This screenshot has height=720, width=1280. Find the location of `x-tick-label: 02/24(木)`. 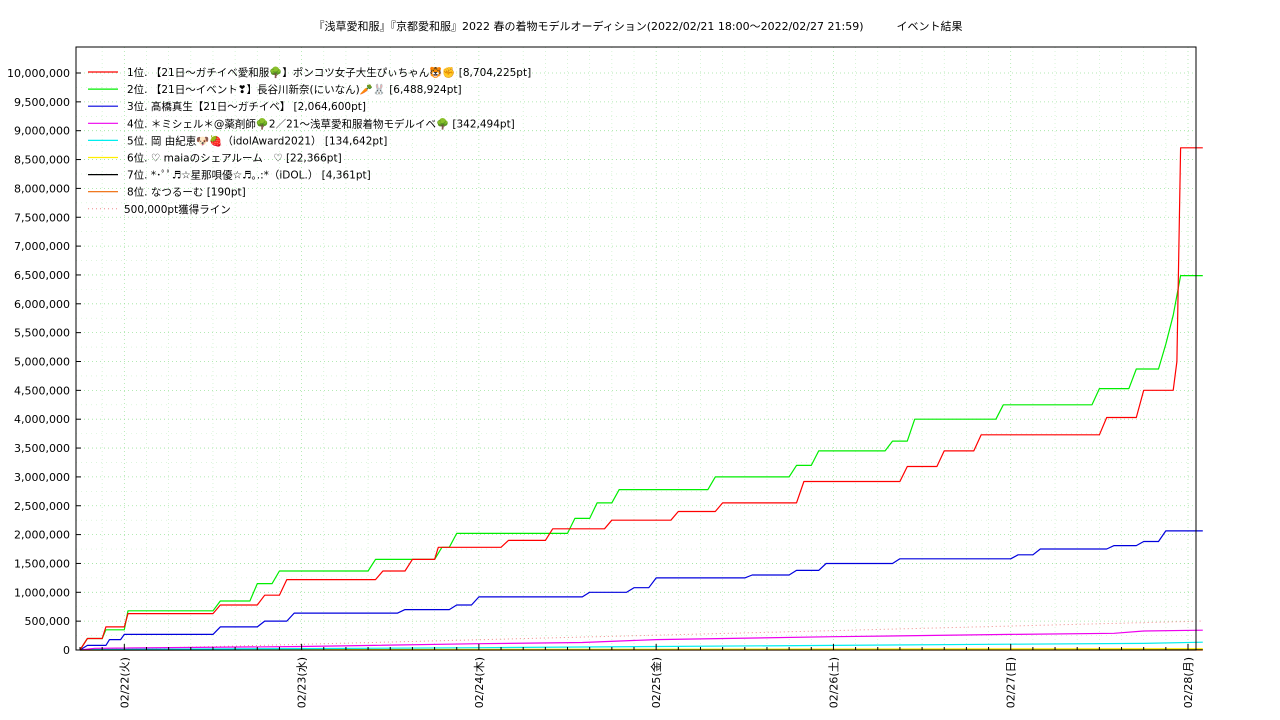

x-tick-label: 02/24(木) is located at coordinates (479, 682).